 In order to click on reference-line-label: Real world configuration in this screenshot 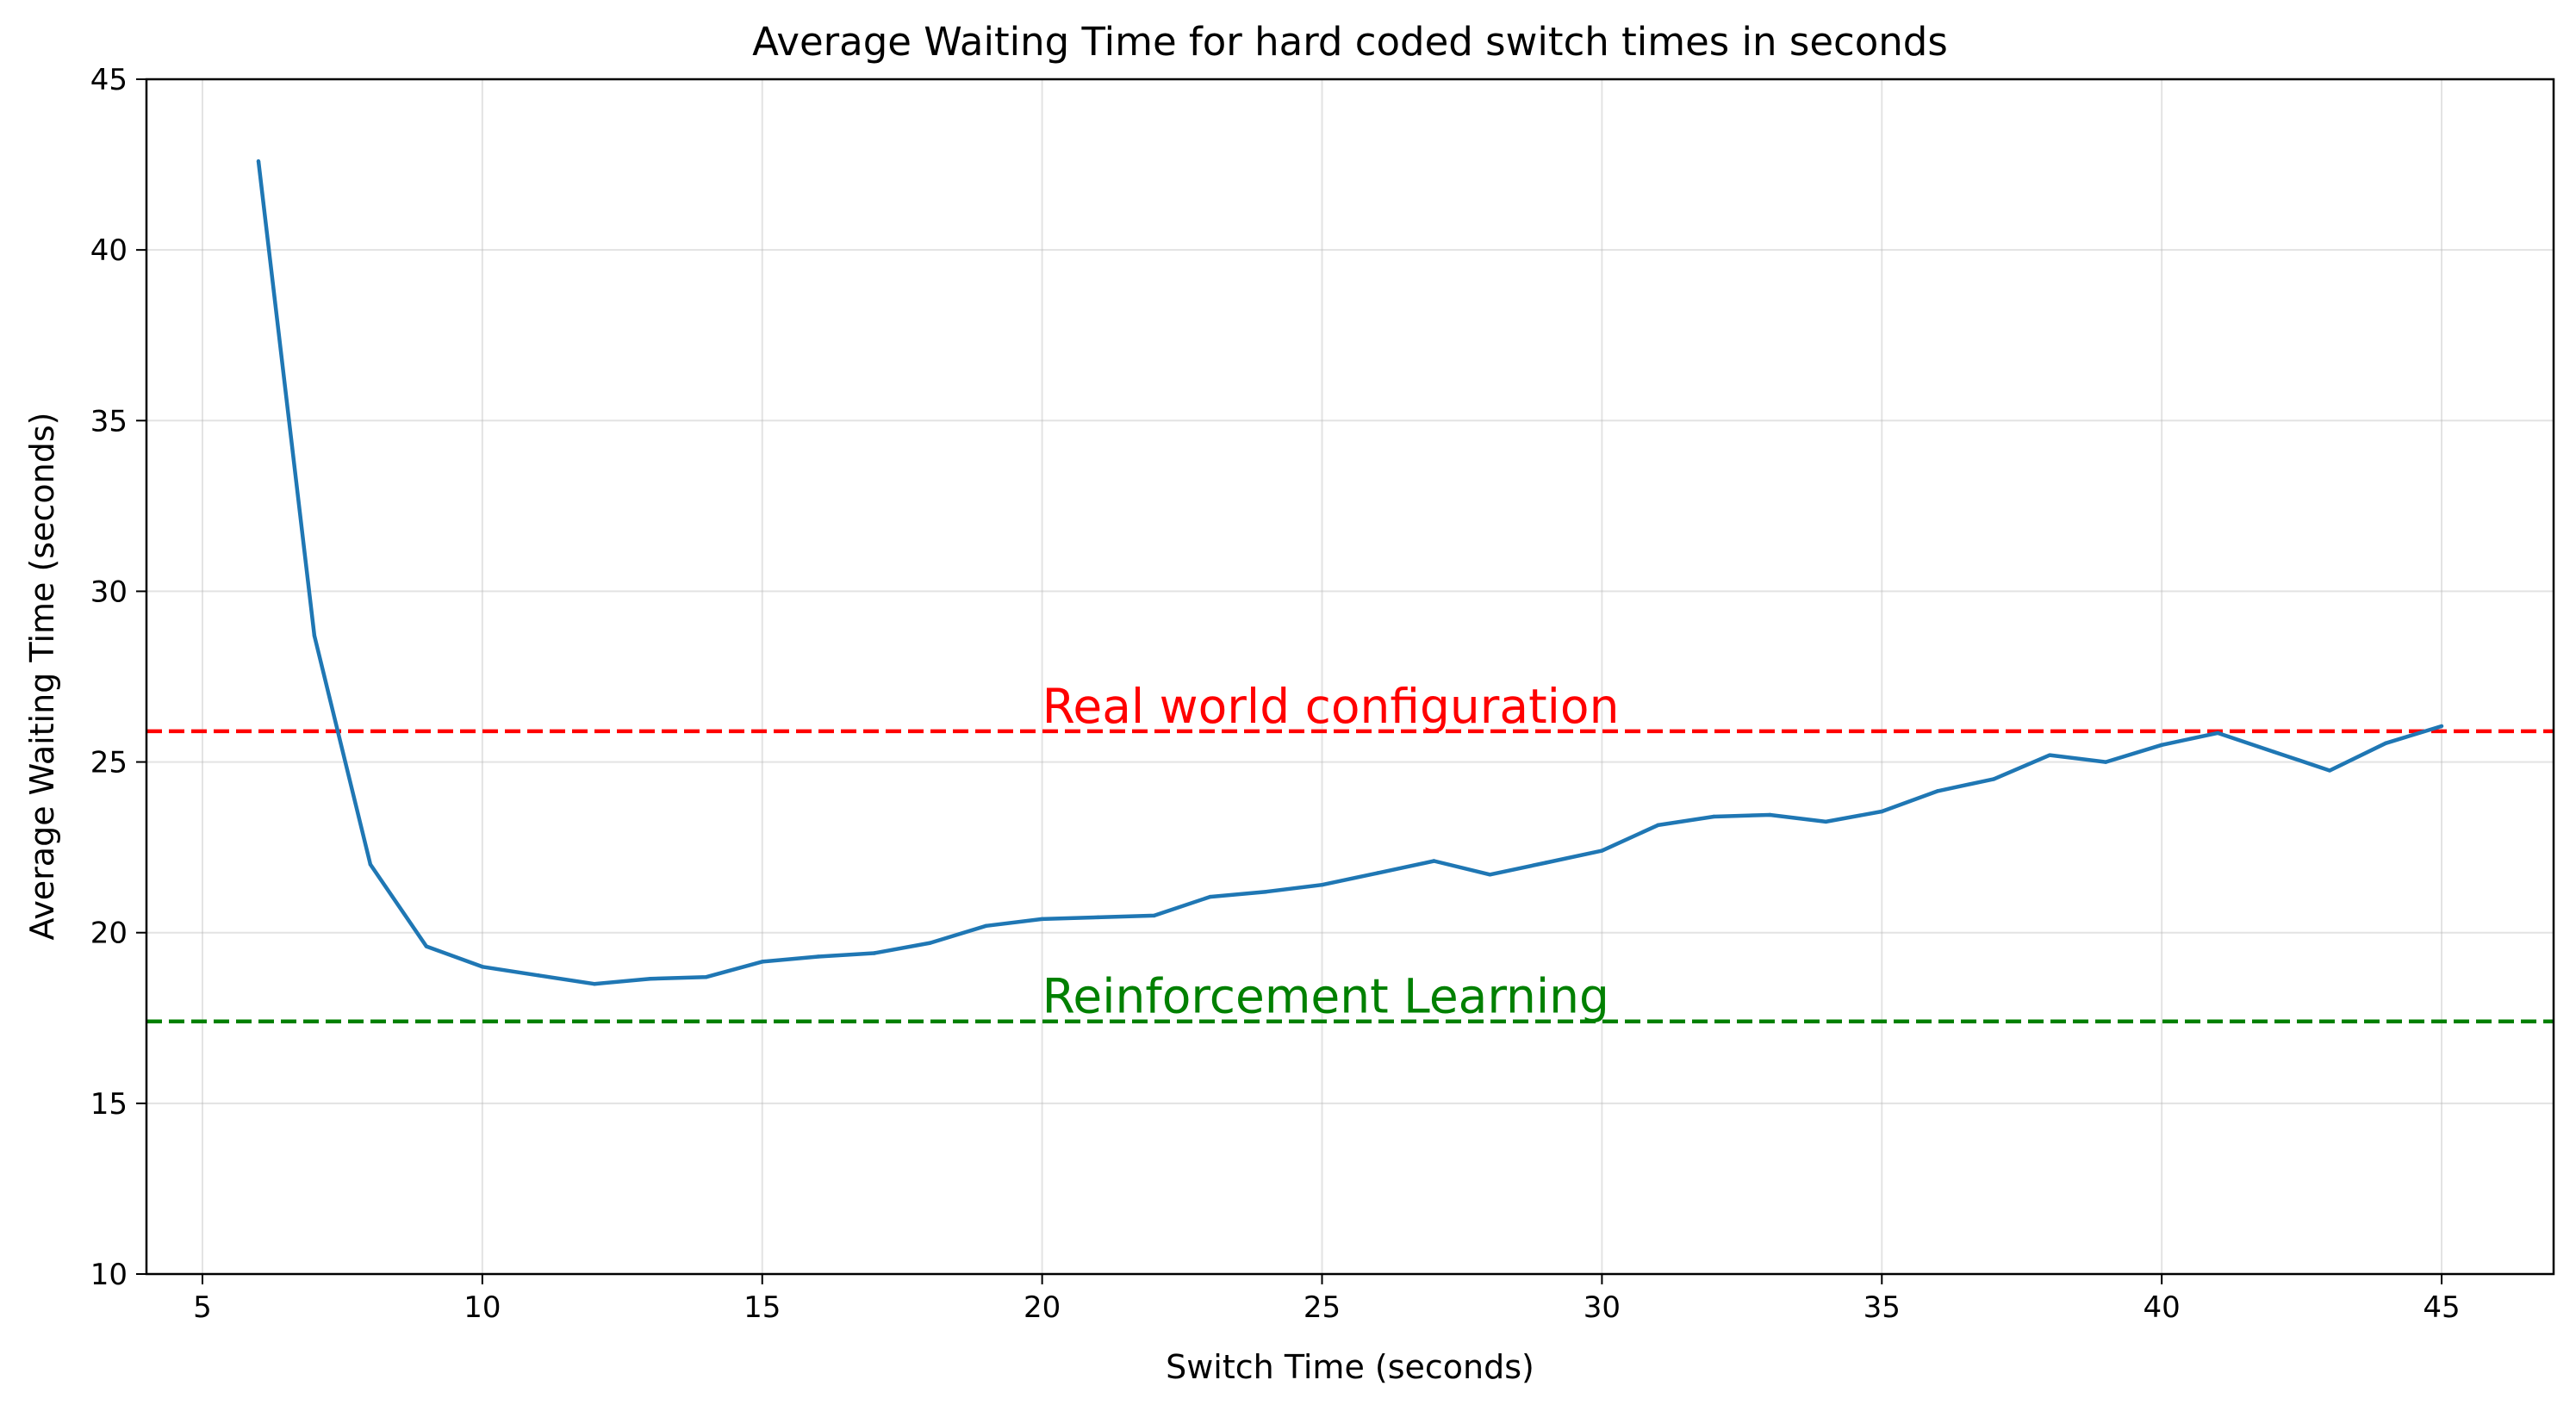, I will do `click(1331, 706)`.